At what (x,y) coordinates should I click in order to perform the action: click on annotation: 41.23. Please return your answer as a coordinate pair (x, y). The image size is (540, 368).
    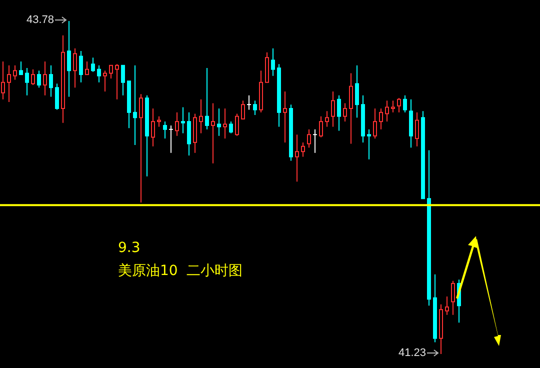
    Looking at the image, I should click on (412, 353).